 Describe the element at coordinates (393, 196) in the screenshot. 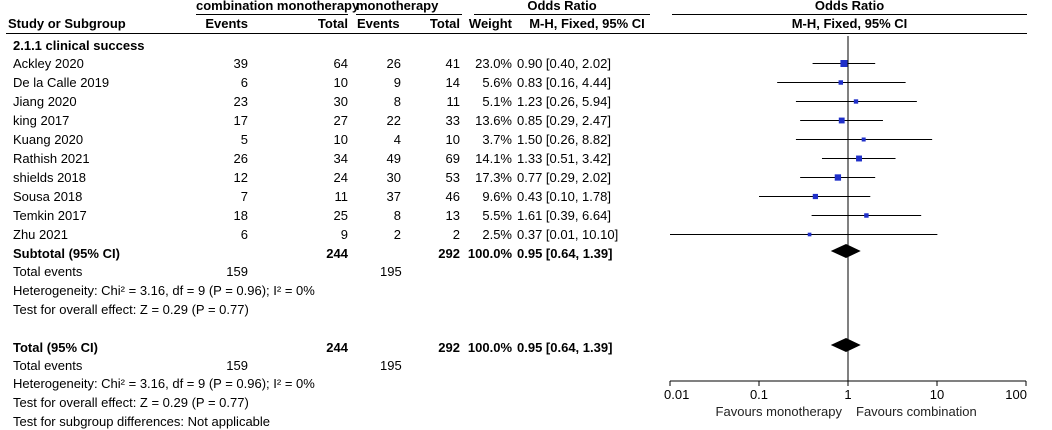

I see `events2-cell: 37` at that location.